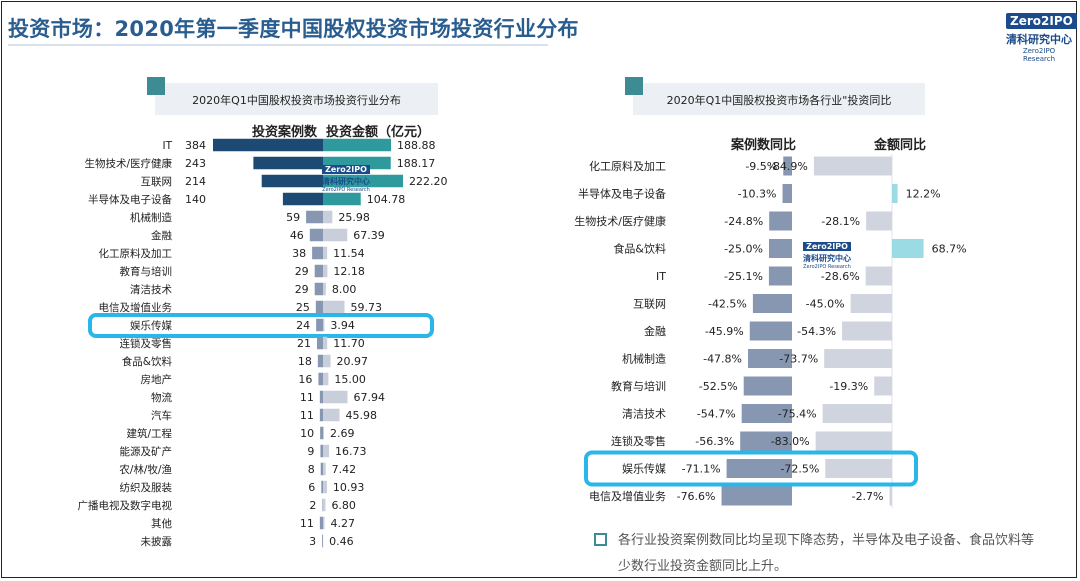 The height and width of the screenshot is (581, 1080). I want to click on amount-yoy-label: -84.9%, so click(788, 166).